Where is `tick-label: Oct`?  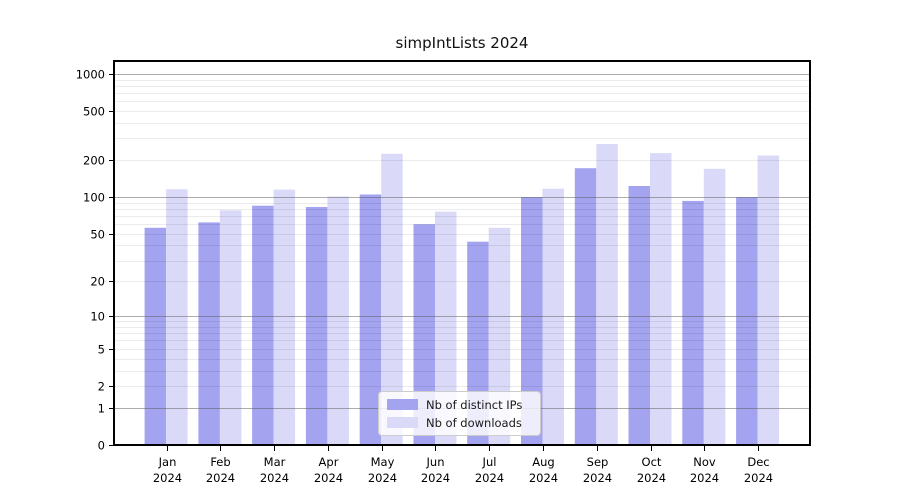
tick-label: Oct is located at coordinates (652, 462).